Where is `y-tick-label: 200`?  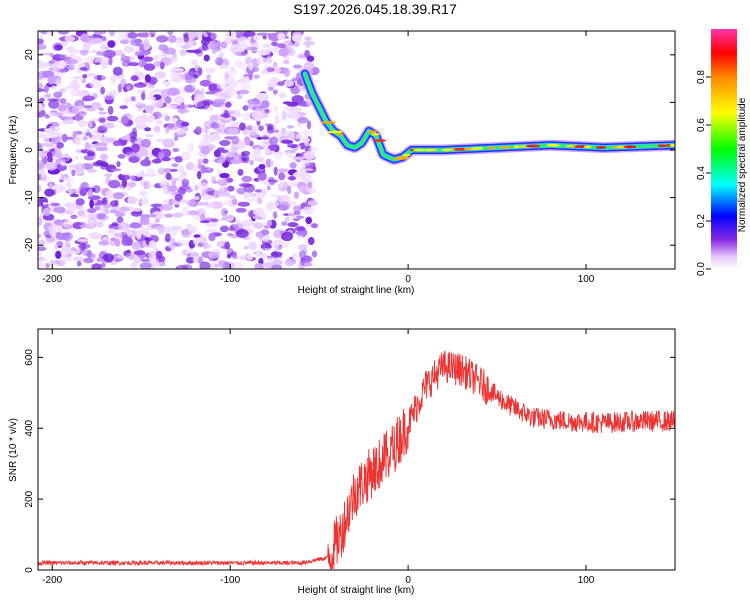 y-tick-label: 200 is located at coordinates (29, 498).